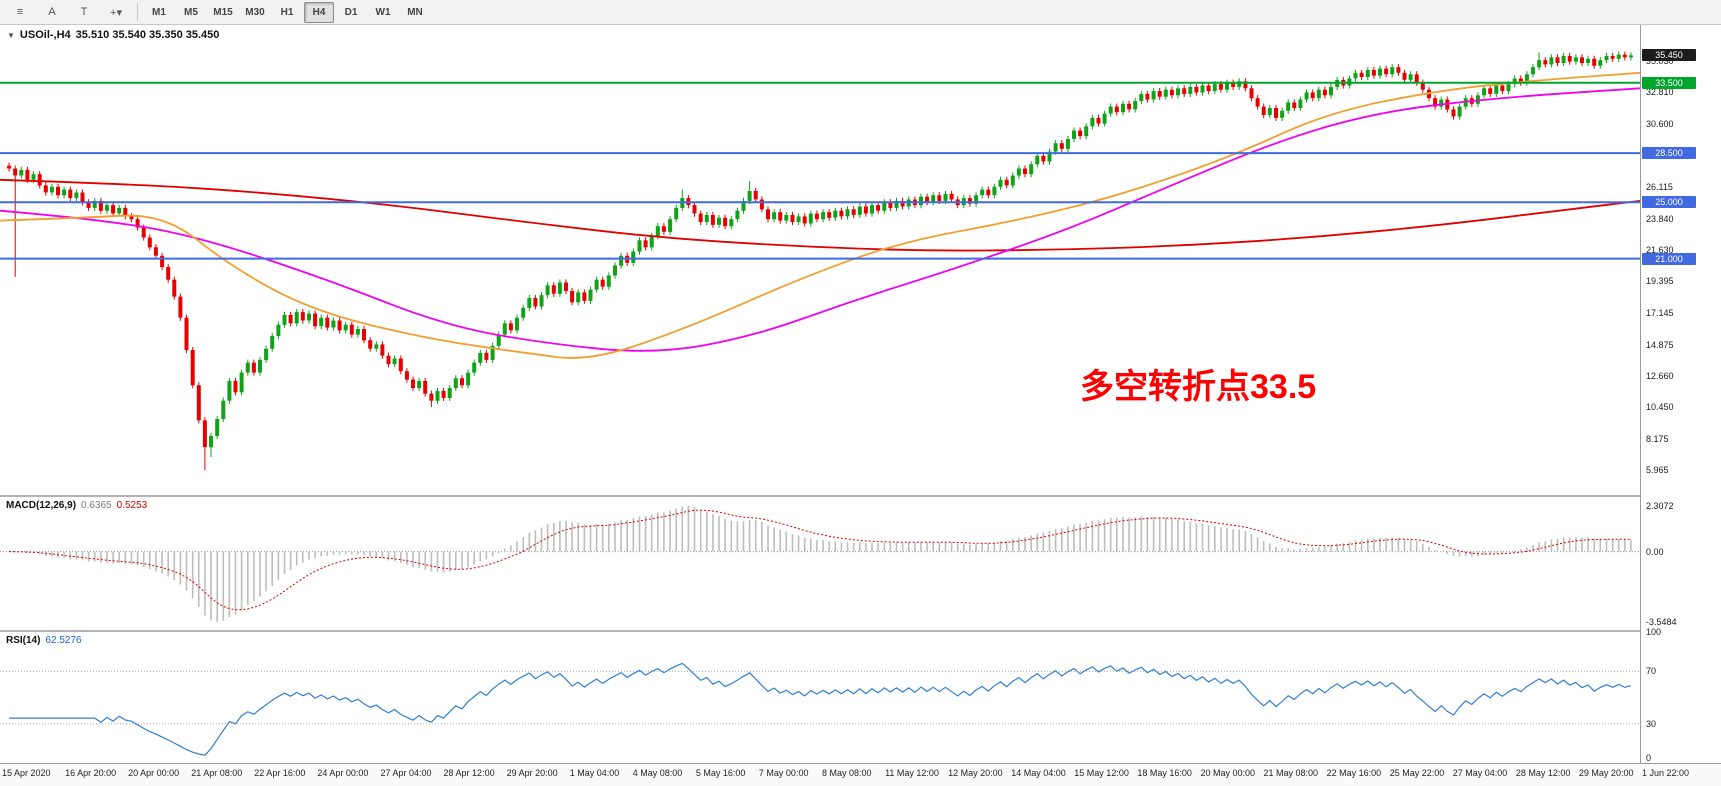  I want to click on crosshair-tool-icon: +▾, so click(116, 12).